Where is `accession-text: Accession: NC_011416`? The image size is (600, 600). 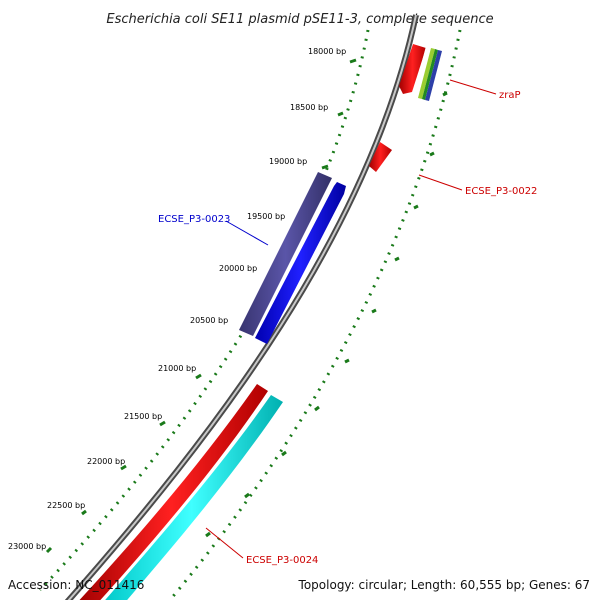
accession-text: Accession: NC_011416 is located at coordinates (76, 585).